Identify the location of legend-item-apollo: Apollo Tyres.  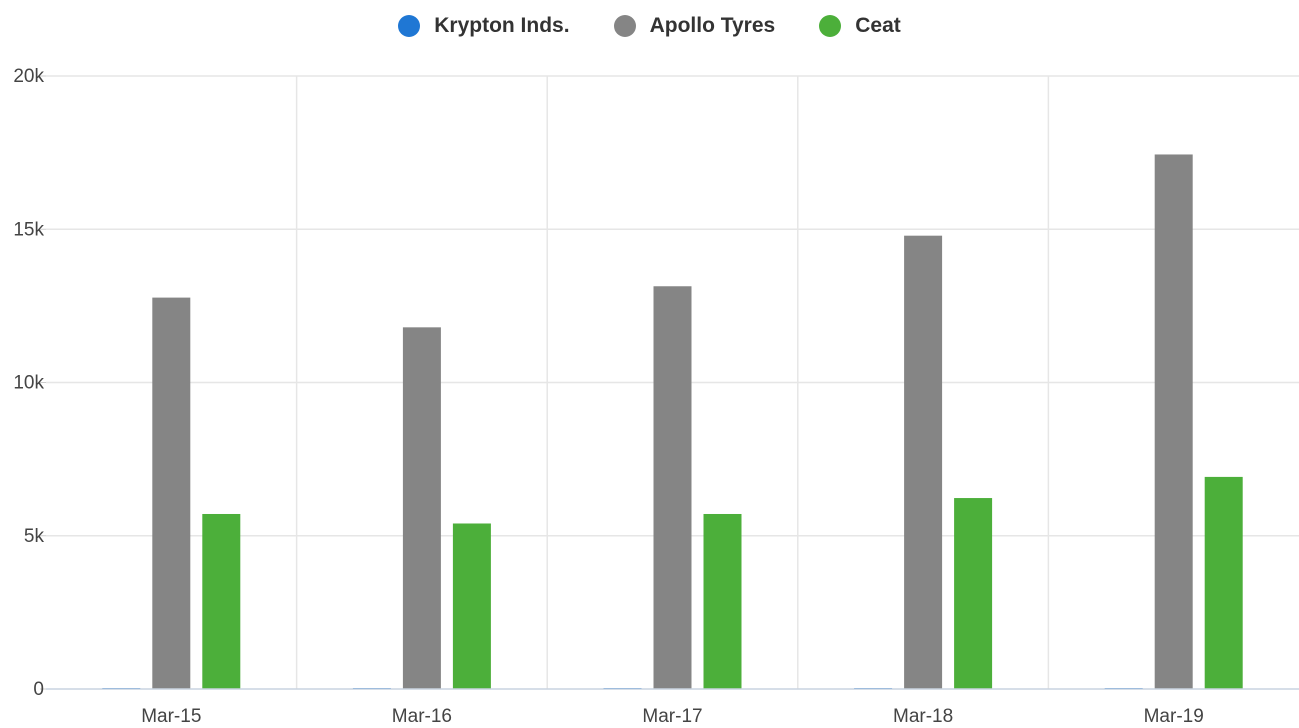
(694, 26).